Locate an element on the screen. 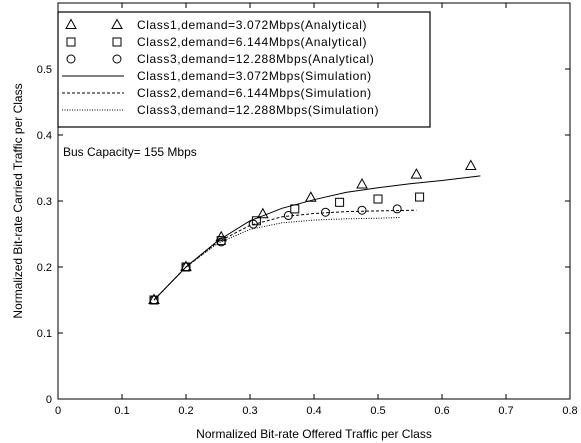 This screenshot has width=581, height=443. annotation-text: Bus Capacity= 155 Mbps is located at coordinates (130, 152).